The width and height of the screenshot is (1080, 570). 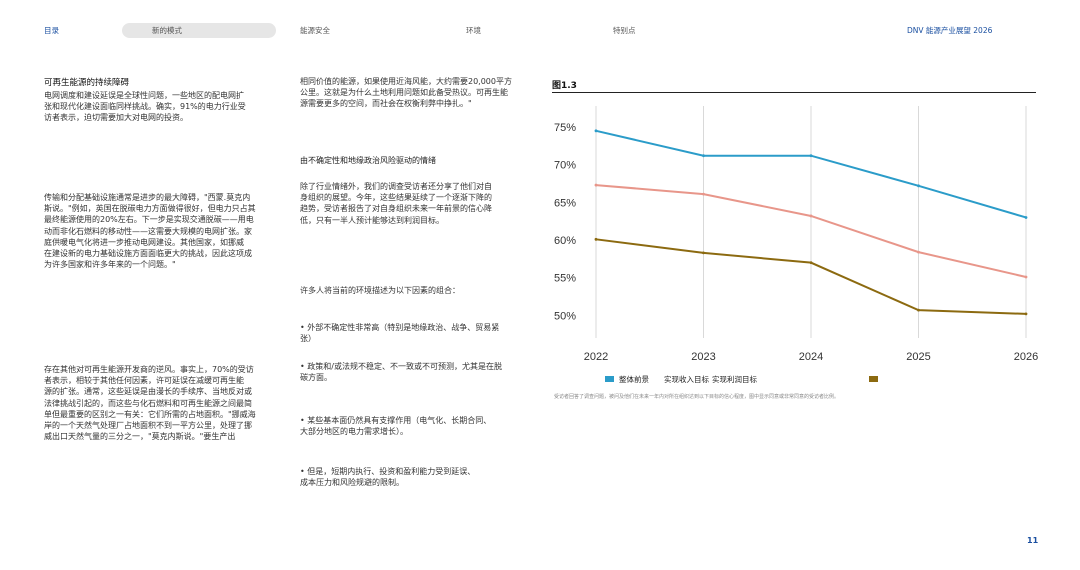 I want to click on y-tick-label: 50%, so click(x=565, y=316).